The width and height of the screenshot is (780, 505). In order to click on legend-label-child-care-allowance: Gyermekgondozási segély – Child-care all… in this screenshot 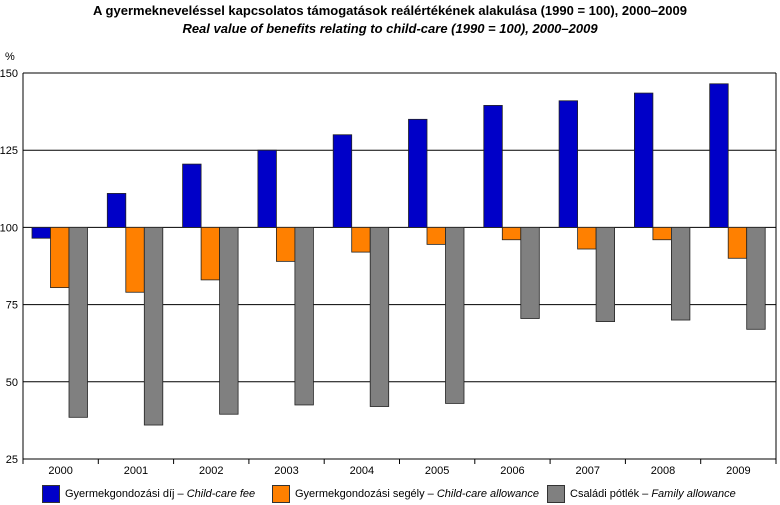, I will do `click(417, 494)`.